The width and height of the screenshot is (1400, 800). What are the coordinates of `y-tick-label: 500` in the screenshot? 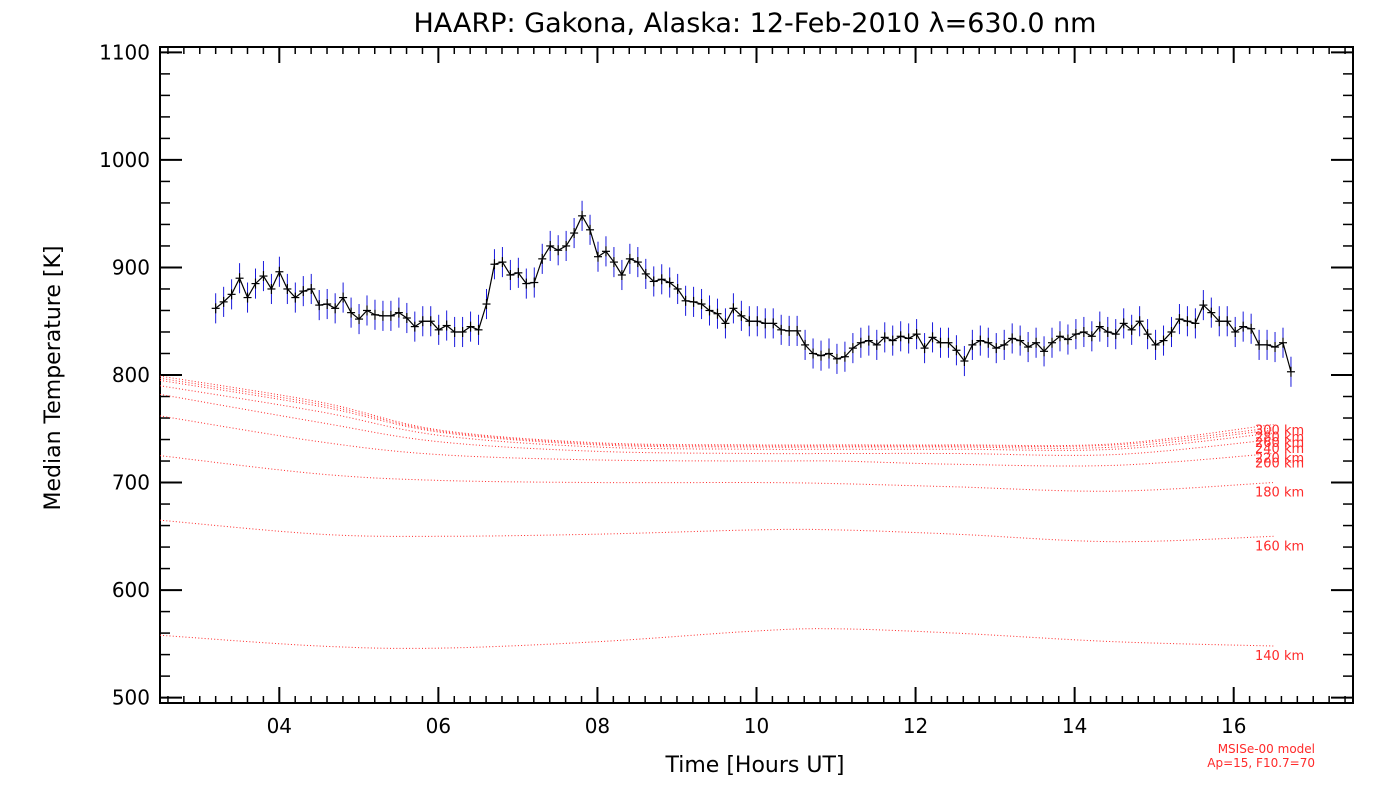 It's located at (131, 698).